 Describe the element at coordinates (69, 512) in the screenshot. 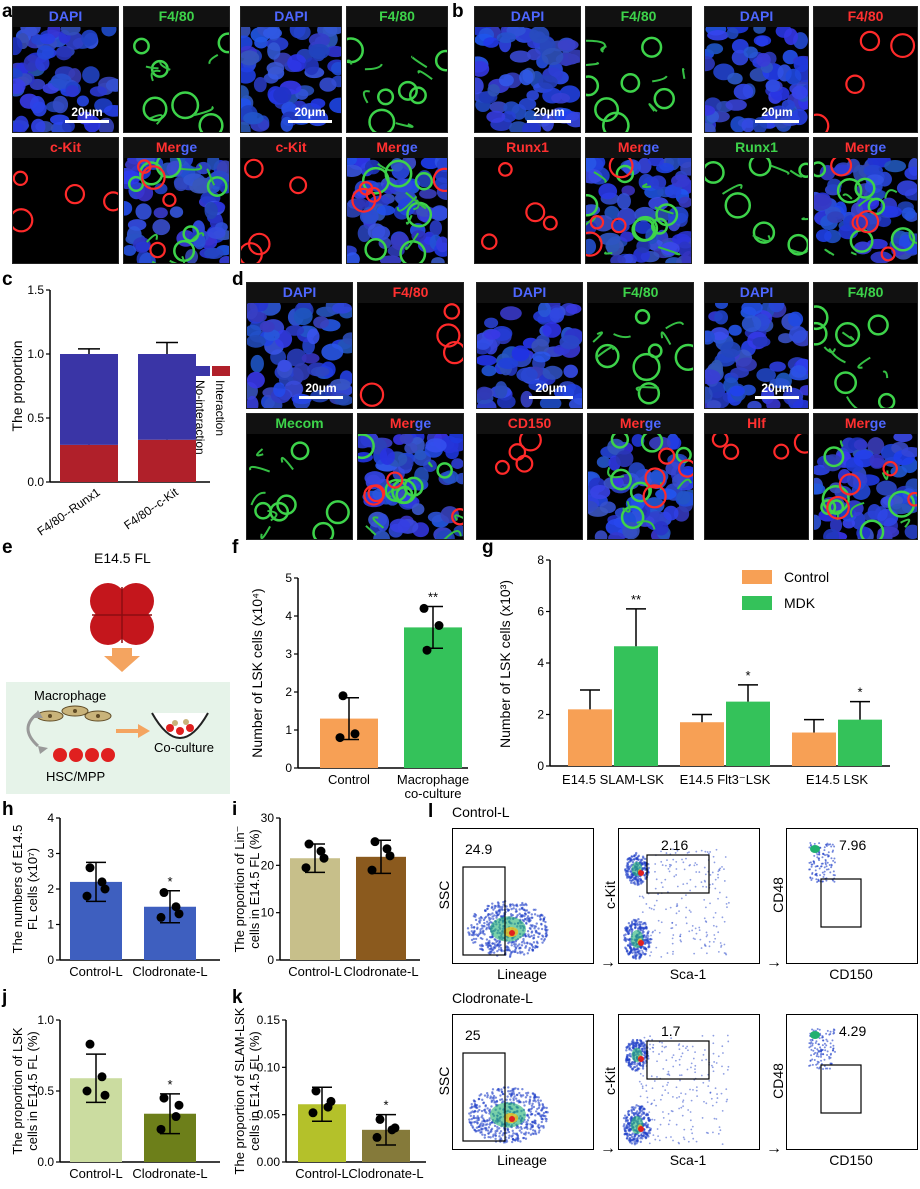

I see `x-tick-label: F4/80--Runx1` at that location.